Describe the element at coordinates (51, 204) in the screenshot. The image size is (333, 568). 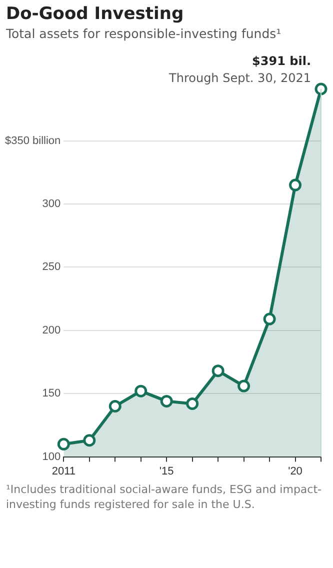
I see `y-tick-label: 300` at that location.